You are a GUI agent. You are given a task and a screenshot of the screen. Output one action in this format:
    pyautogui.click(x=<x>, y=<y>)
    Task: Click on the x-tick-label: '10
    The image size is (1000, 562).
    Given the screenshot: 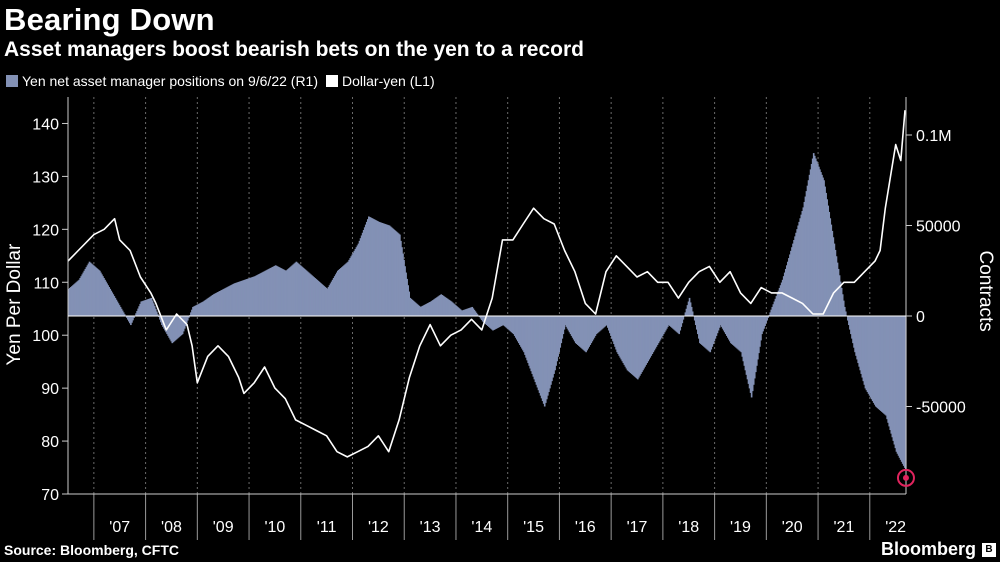 What is the action you would take?
    pyautogui.click(x=274, y=527)
    